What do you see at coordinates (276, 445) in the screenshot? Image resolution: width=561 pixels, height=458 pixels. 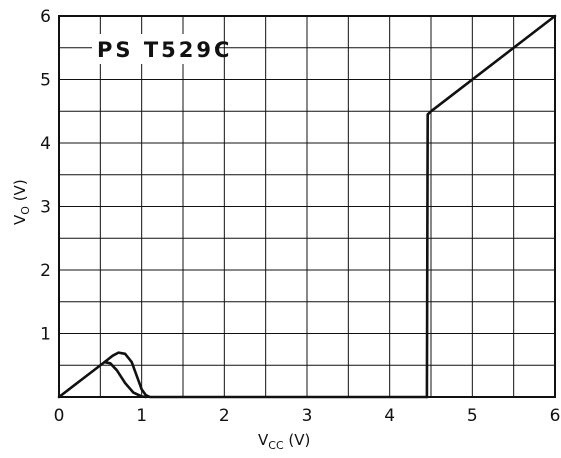 I see `x-axis-label-subscript: CC` at bounding box center [276, 445].